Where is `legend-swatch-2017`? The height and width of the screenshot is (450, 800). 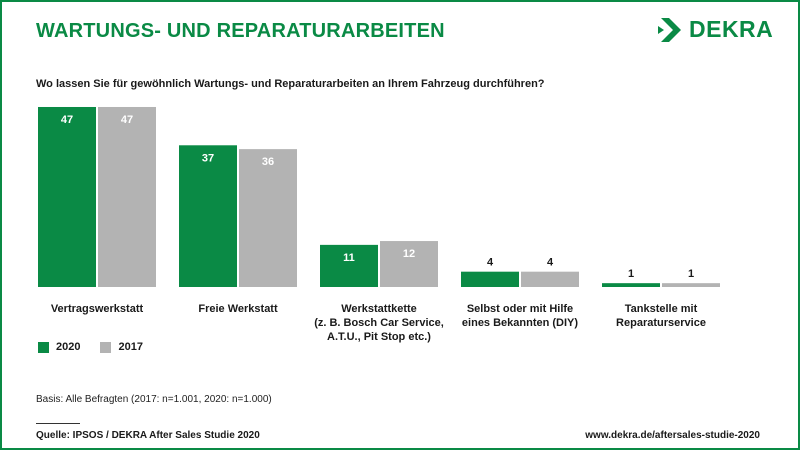 legend-swatch-2017 is located at coordinates (106, 347).